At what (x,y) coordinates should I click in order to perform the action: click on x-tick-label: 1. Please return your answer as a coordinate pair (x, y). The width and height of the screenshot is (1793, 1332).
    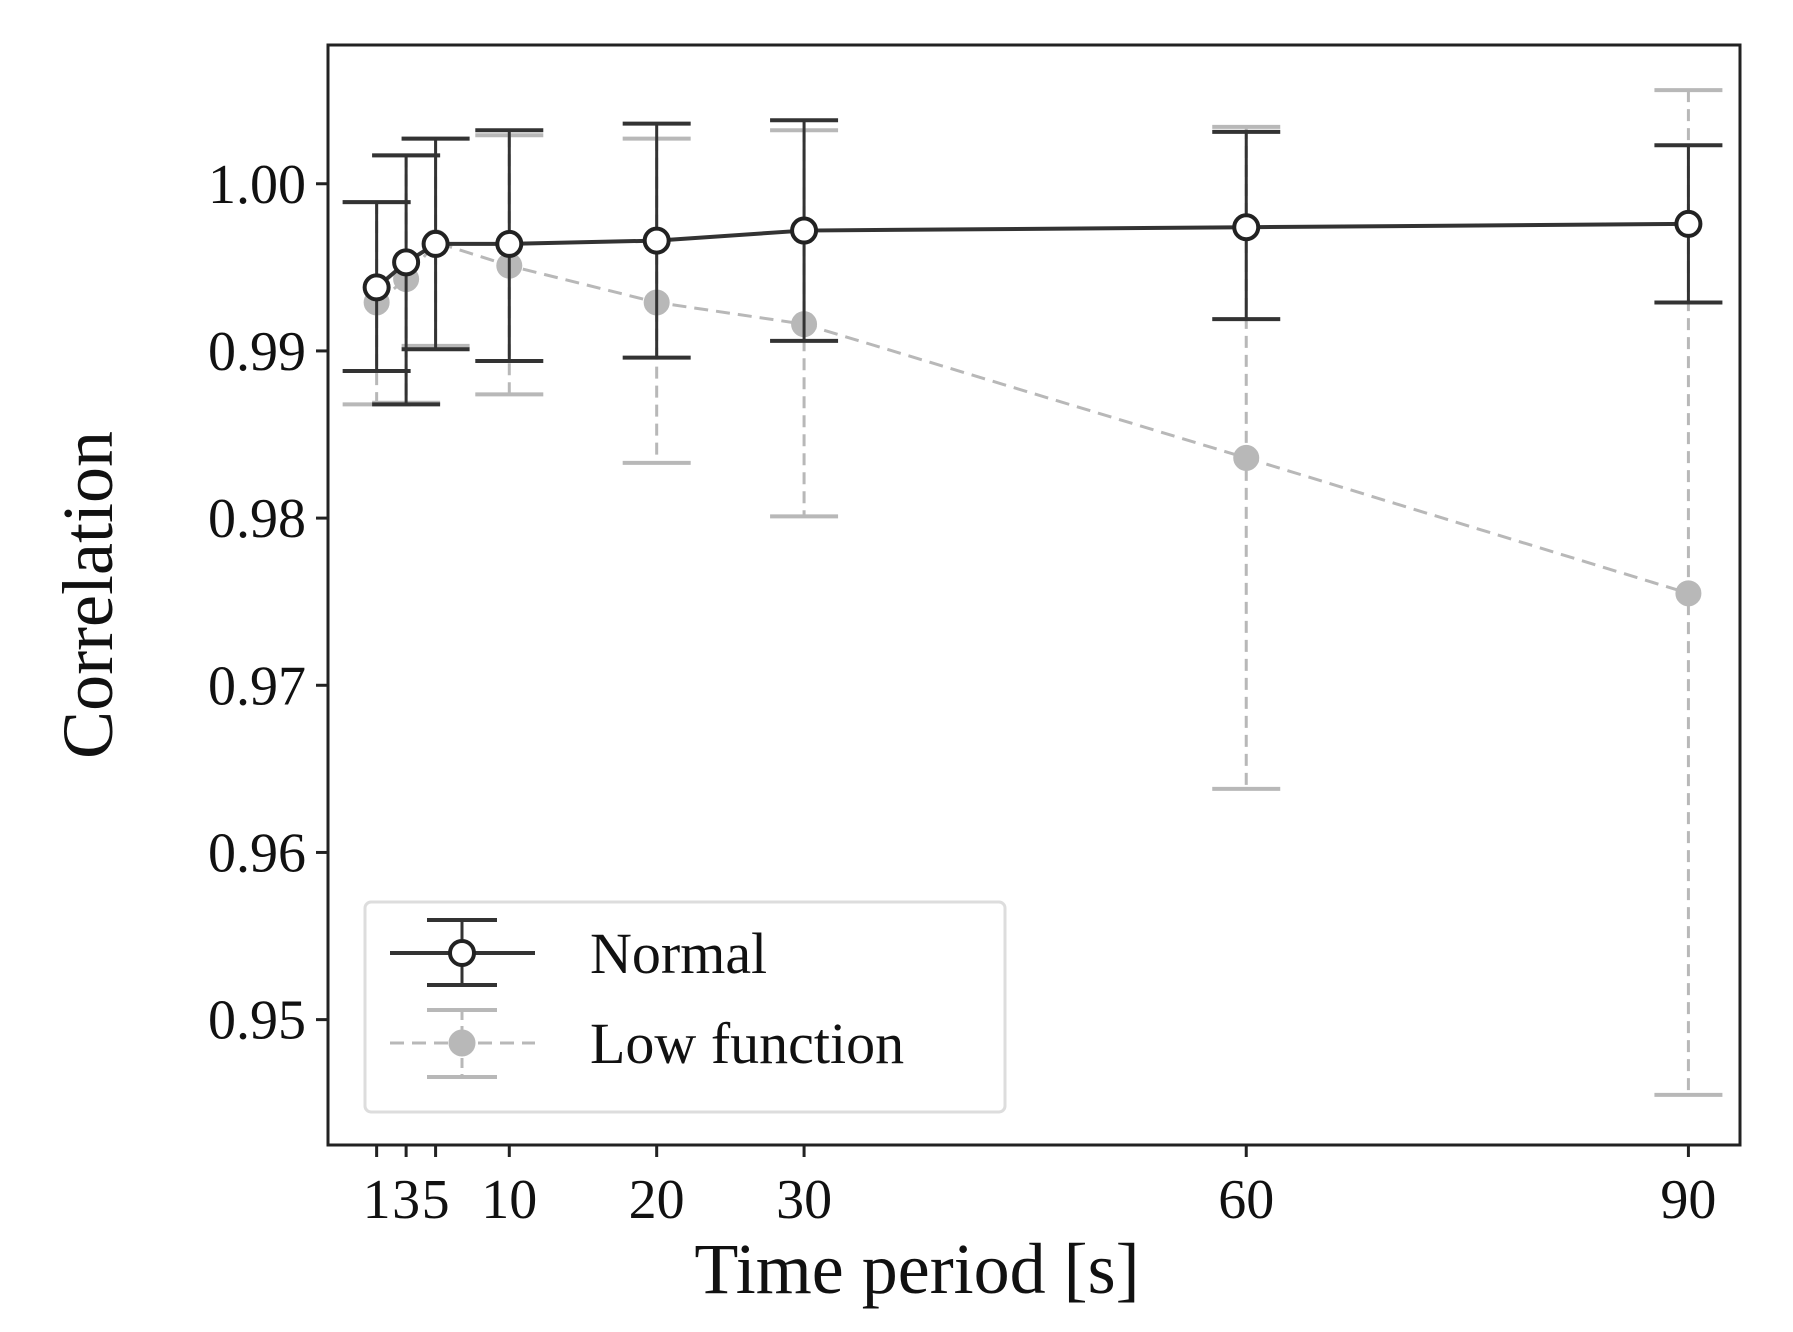
    Looking at the image, I should click on (377, 1200).